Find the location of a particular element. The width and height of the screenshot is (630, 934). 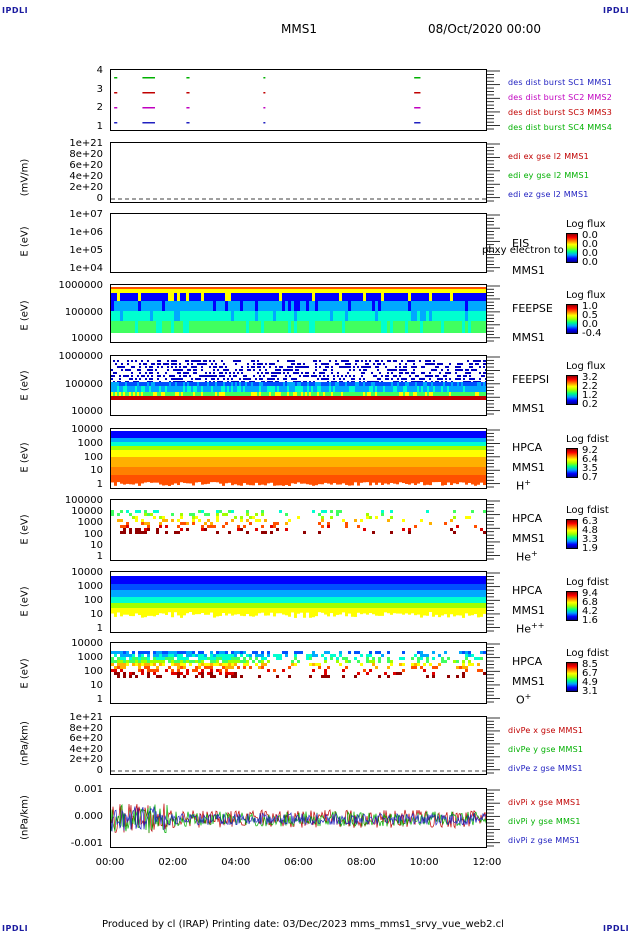

colorbar-value: 2.2 is located at coordinates (590, 386).